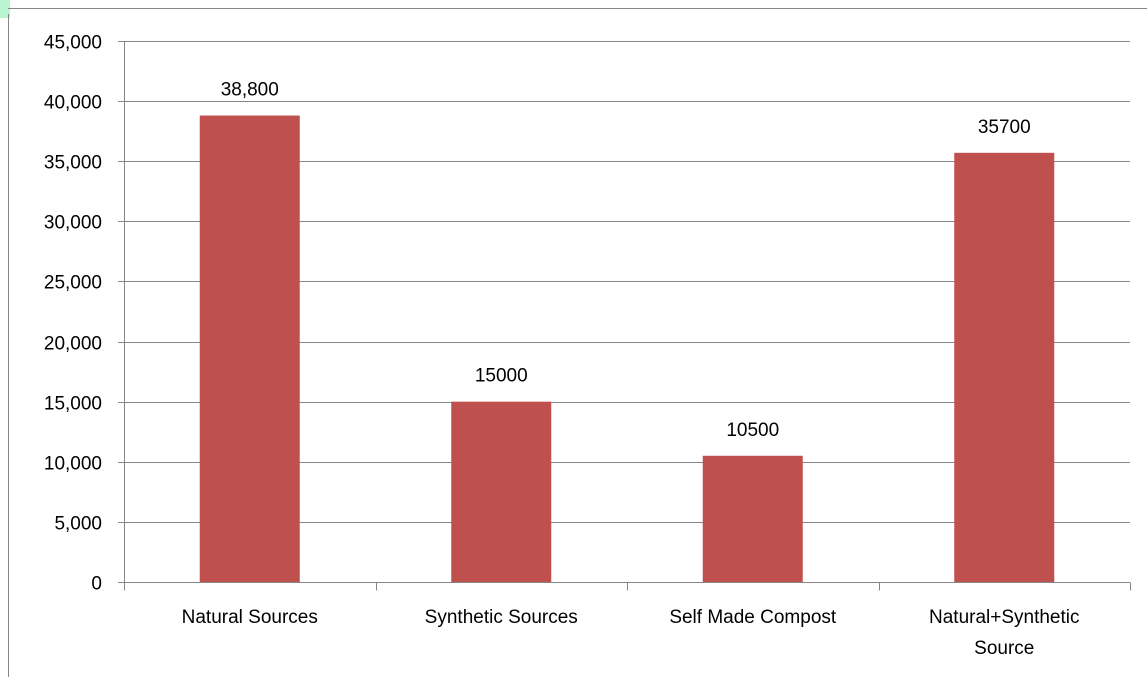  I want to click on y-tick-label: 5,000, so click(78, 524).